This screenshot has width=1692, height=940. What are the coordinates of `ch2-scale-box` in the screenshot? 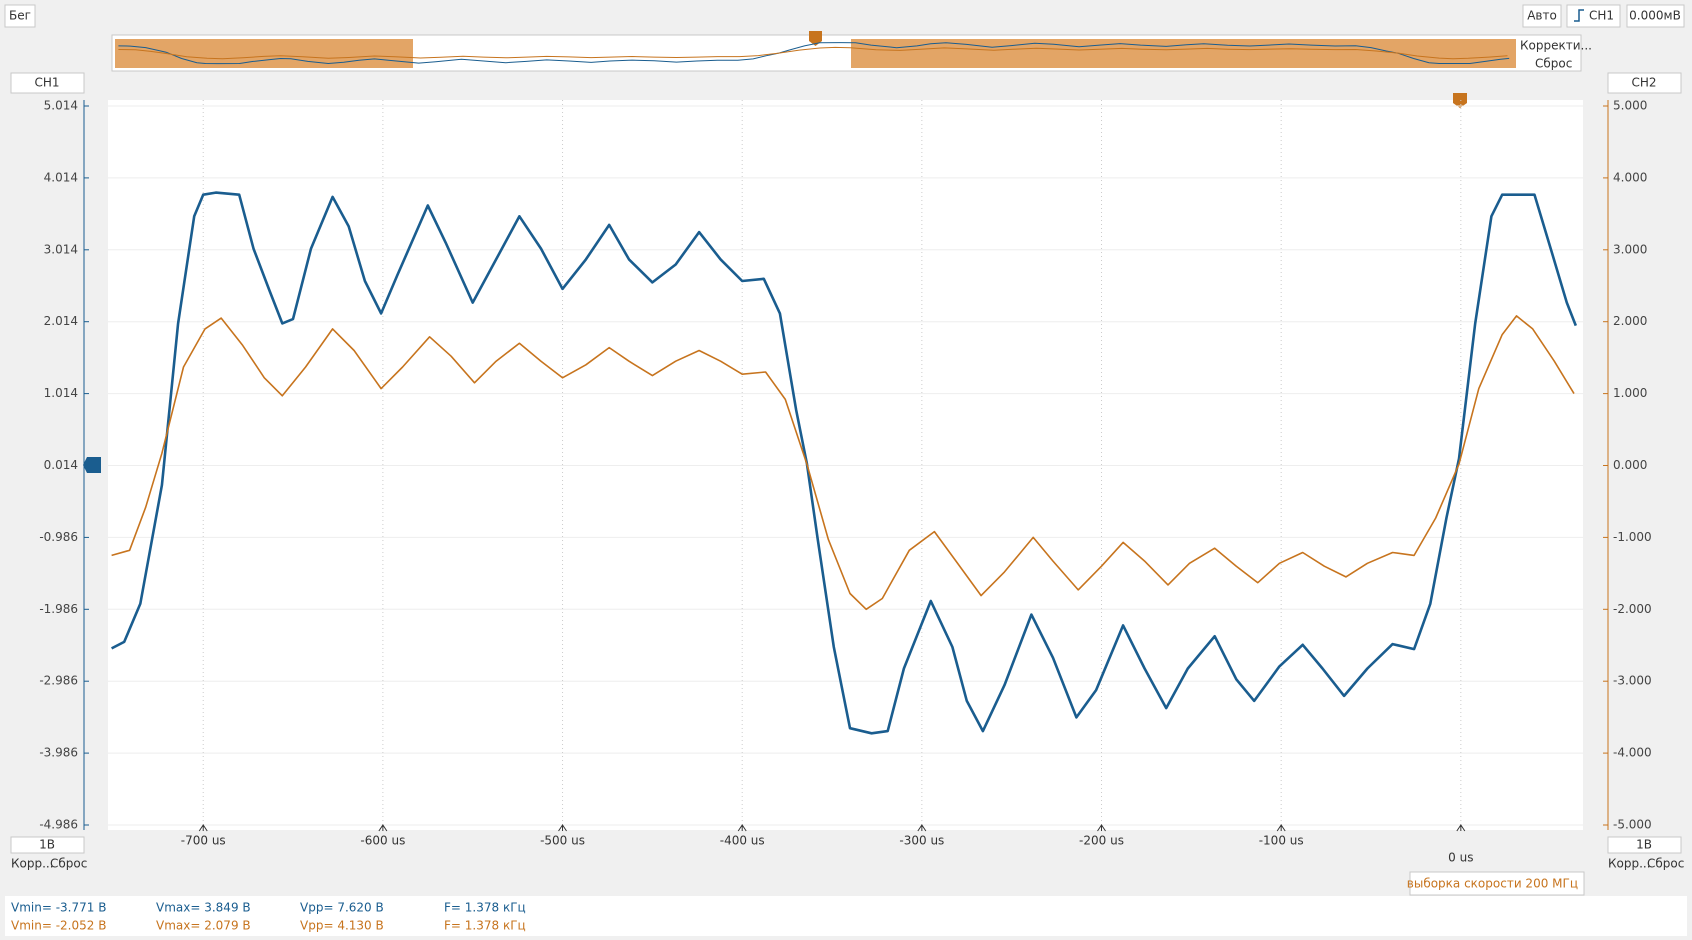 It's located at (1644, 845).